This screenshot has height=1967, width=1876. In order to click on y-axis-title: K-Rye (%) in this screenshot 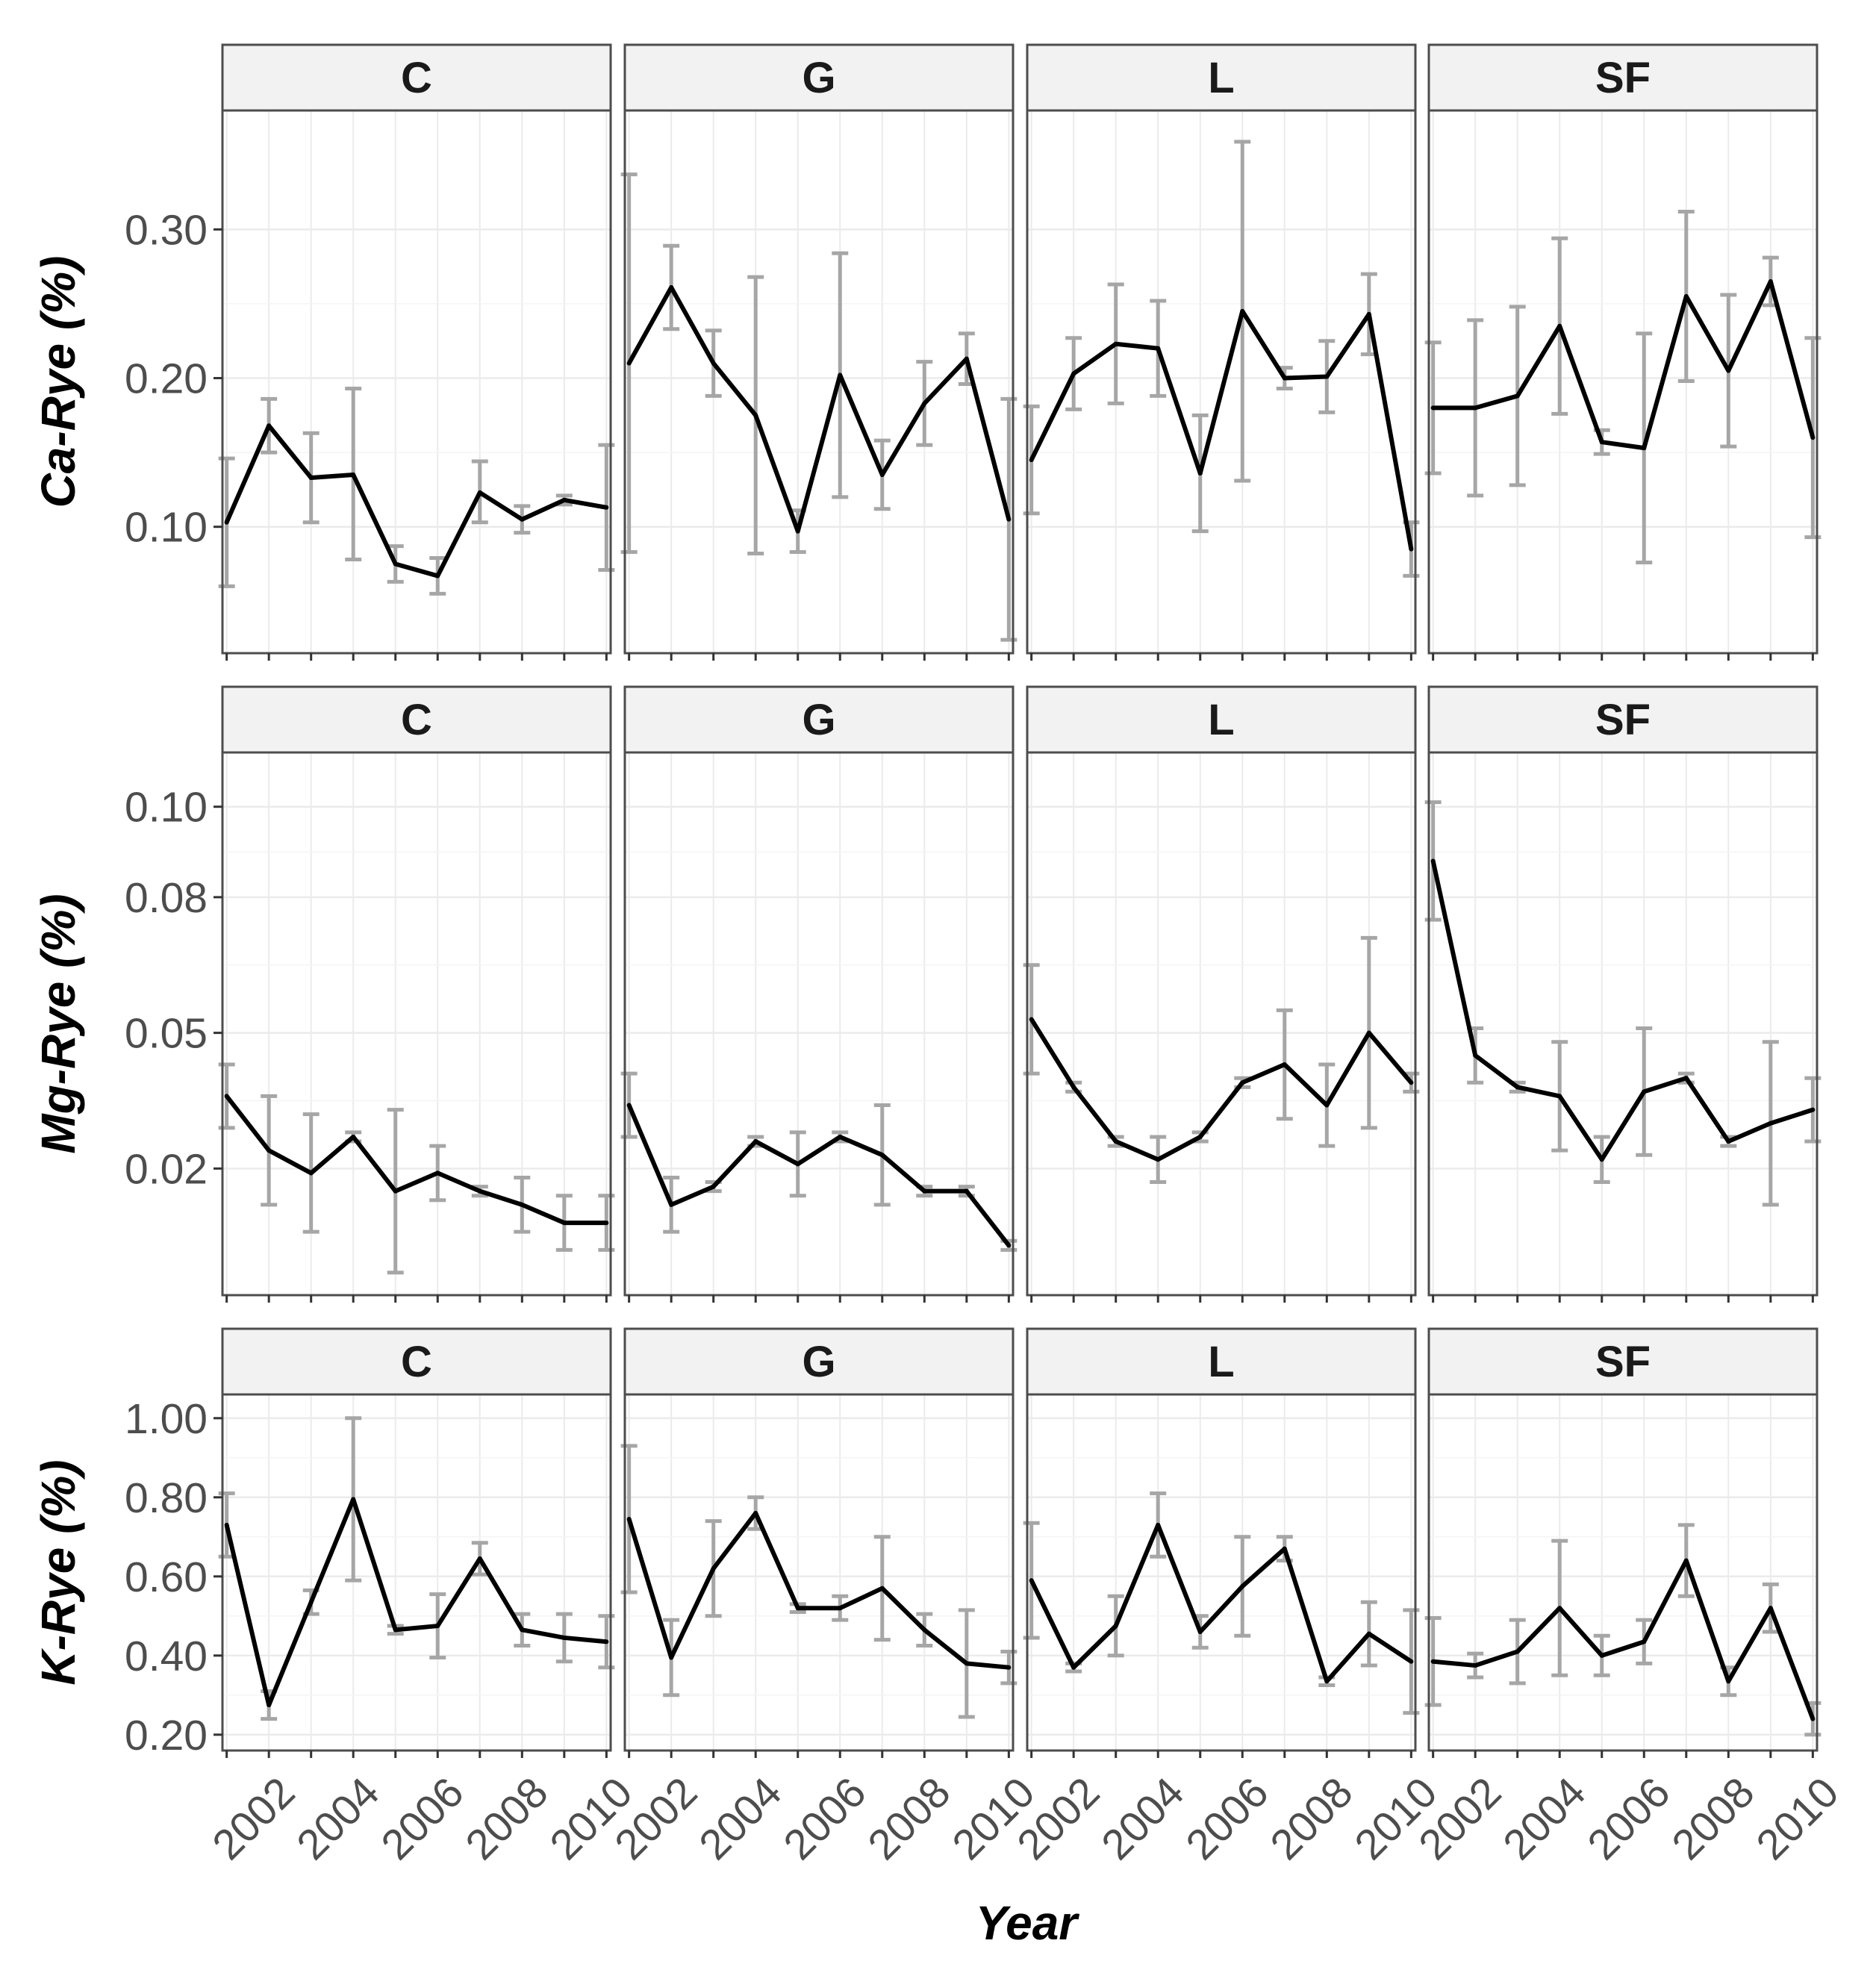, I will do `click(58, 1572)`.